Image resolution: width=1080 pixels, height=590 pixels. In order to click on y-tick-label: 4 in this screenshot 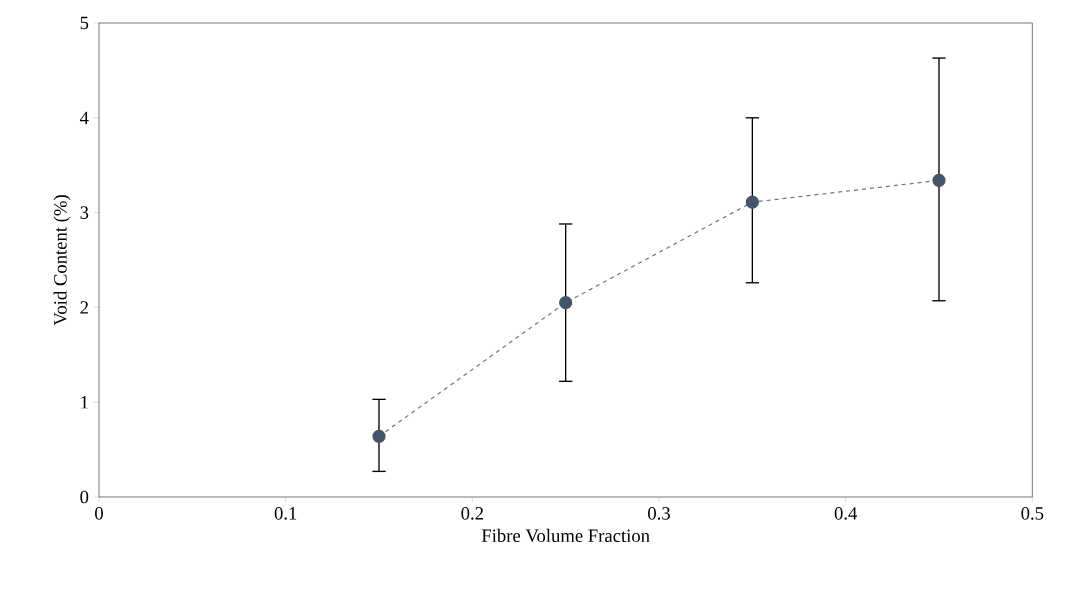, I will do `click(84, 117)`.